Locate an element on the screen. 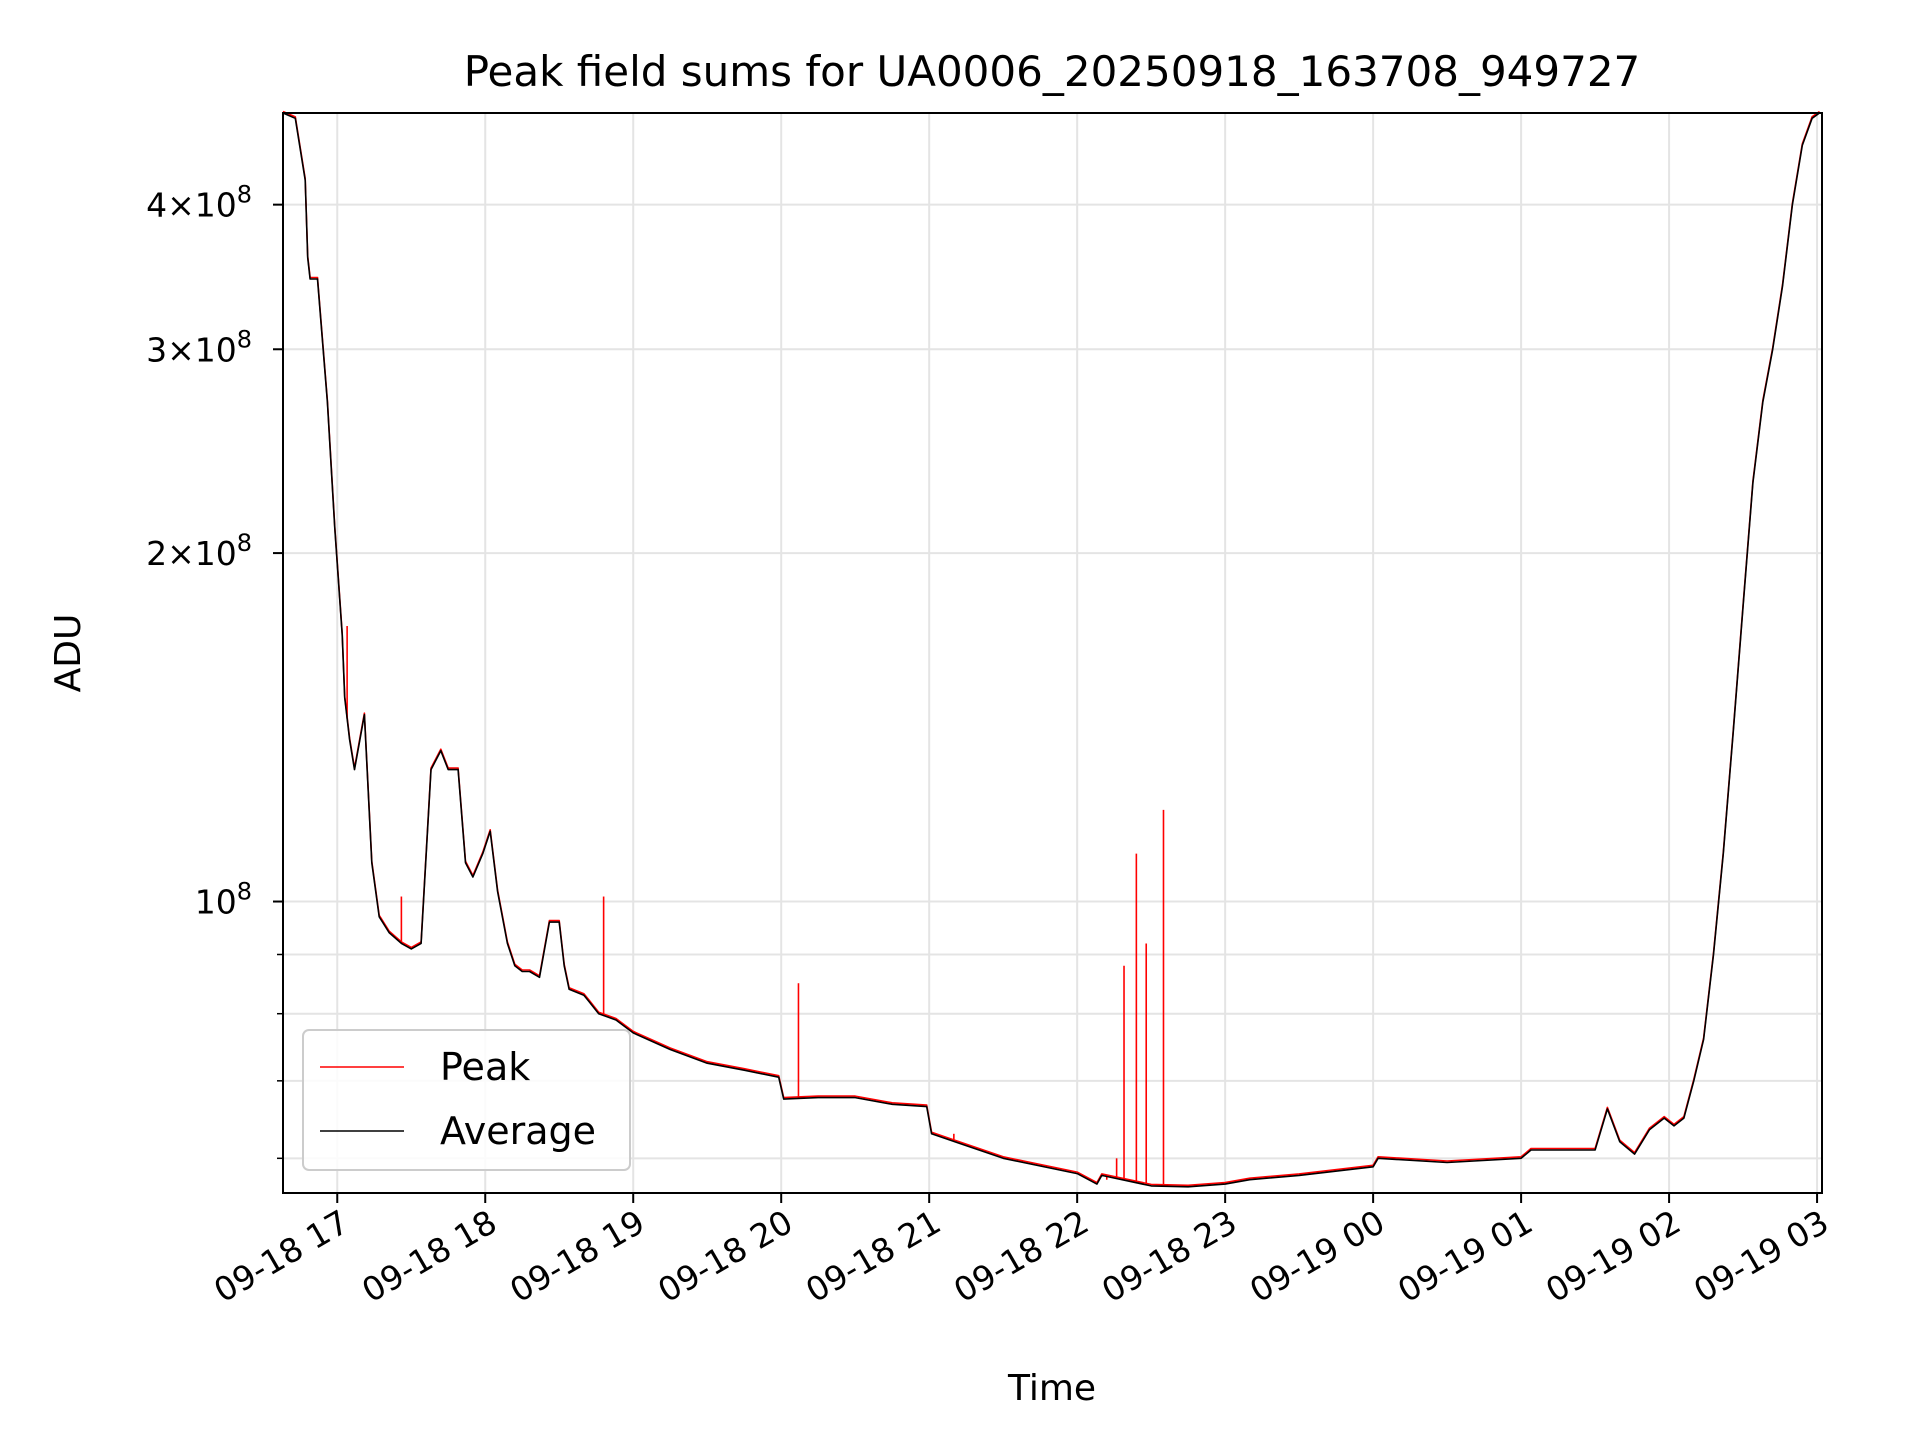 Image resolution: width=1920 pixels, height=1440 pixels. y-tick-label: 4×108 is located at coordinates (199, 203).